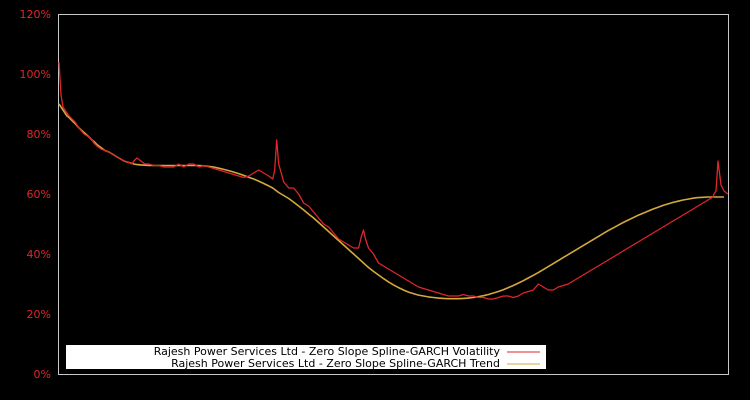 Image resolution: width=750 pixels, height=400 pixels. I want to click on y-tick-label: 40%, so click(39, 254).